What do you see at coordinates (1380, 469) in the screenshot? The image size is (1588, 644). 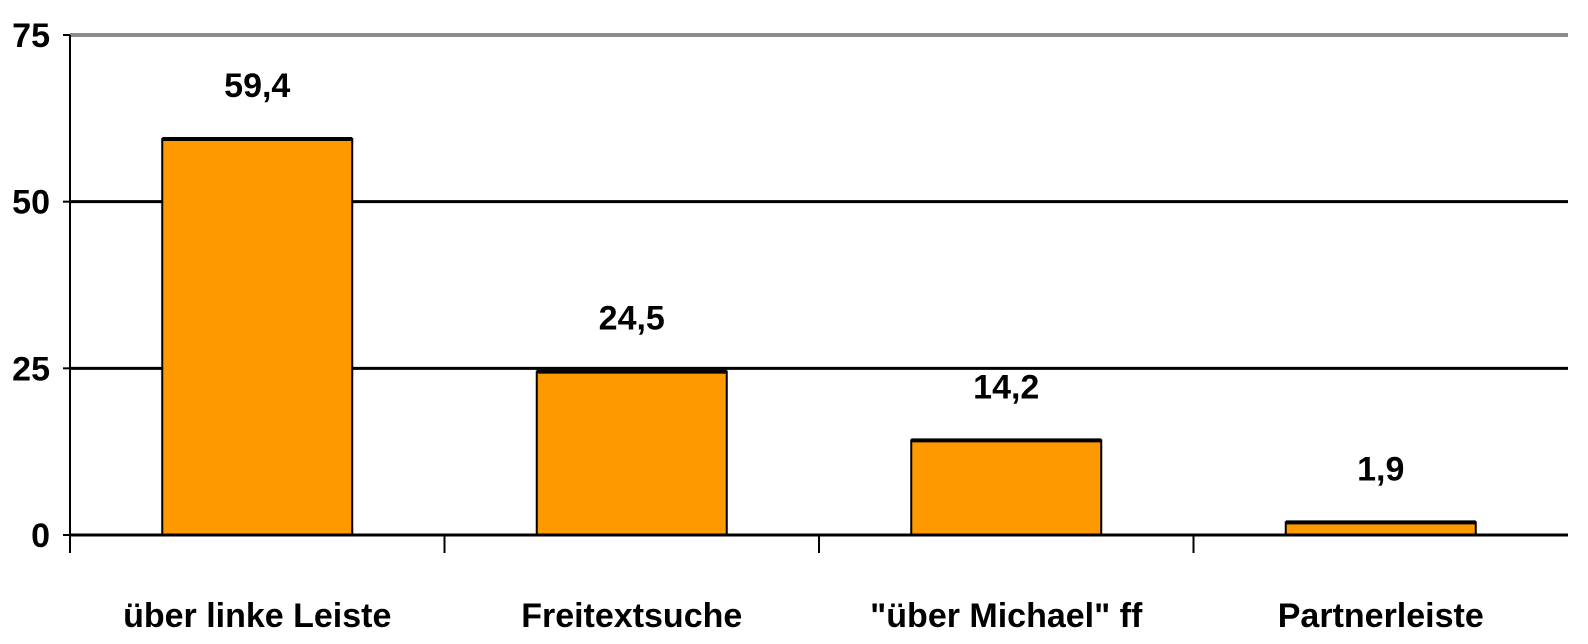 I see `data-label: 1,9` at bounding box center [1380, 469].